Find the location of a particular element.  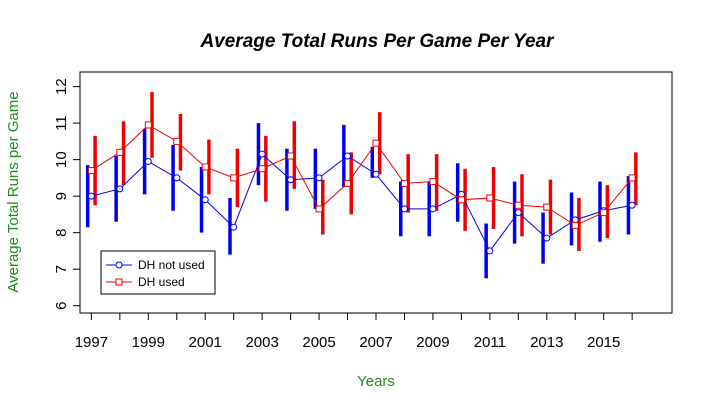

y-tick-label: 11 is located at coordinates (61, 123).